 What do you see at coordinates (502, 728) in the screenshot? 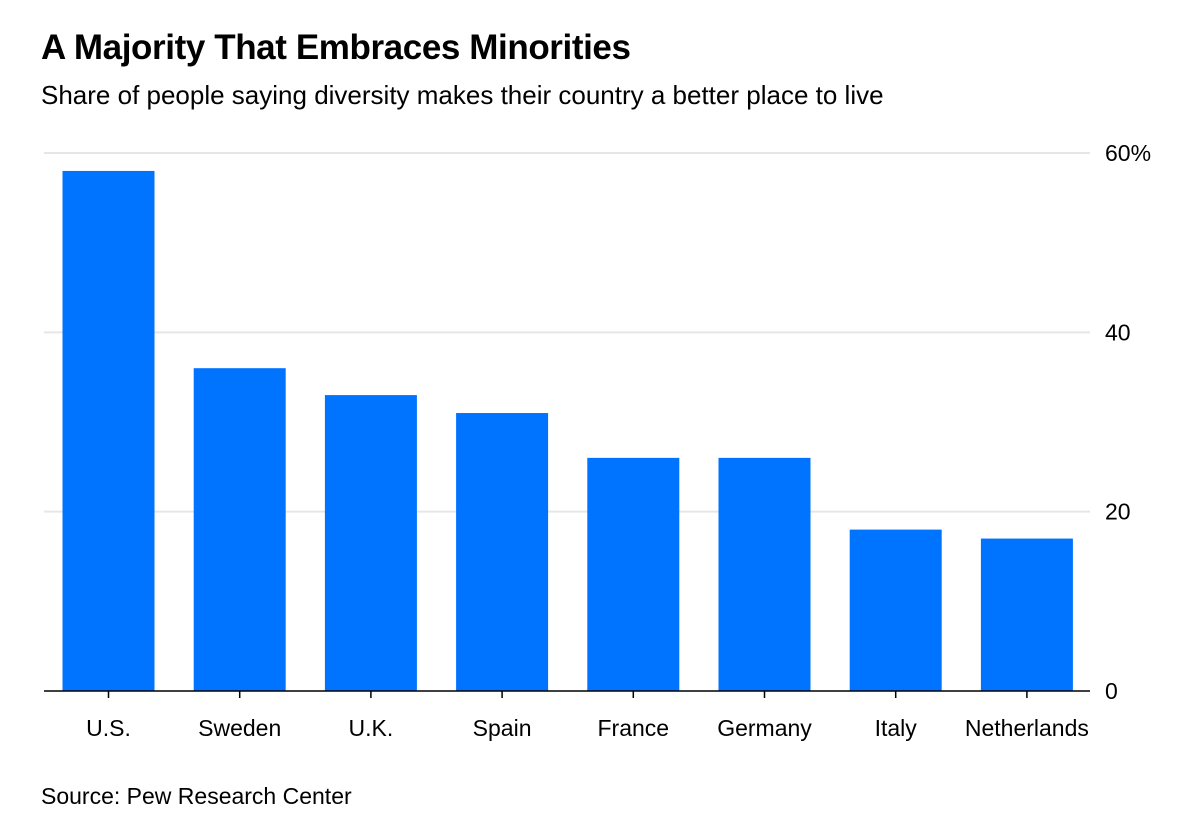
I see `x-tick-label: Spain` at bounding box center [502, 728].